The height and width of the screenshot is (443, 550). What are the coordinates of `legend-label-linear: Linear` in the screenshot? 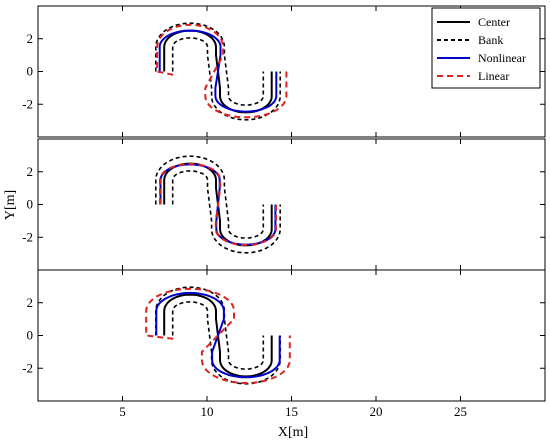 It's located at (493, 76).